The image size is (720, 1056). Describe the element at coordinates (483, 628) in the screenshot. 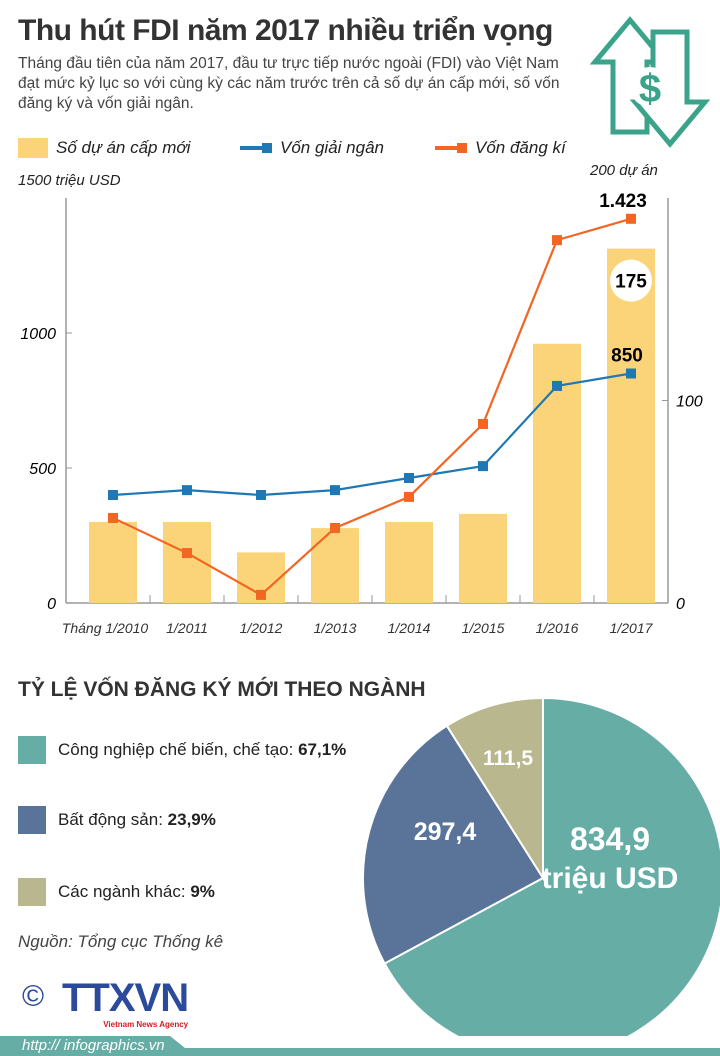

I see `x-tick-label: 1/2015` at that location.